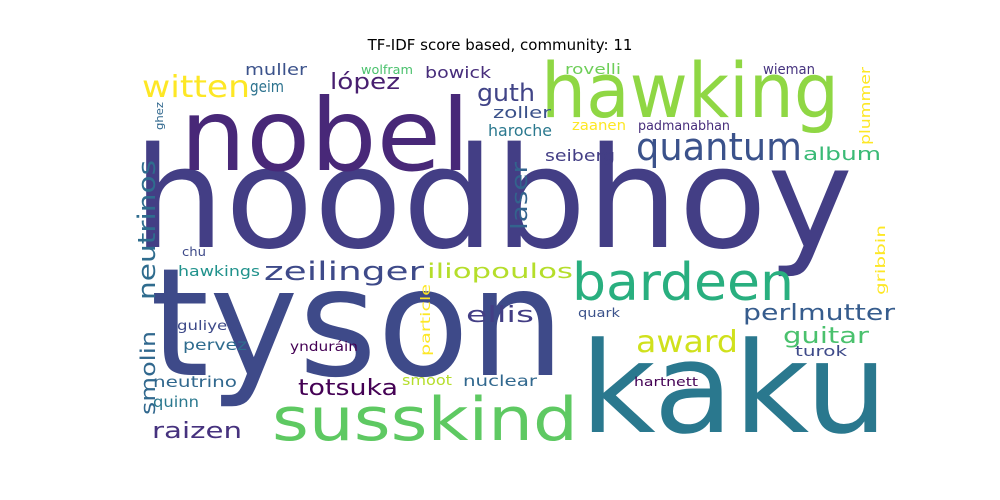 Image resolution: width=1000 pixels, height=500 pixels. I want to click on word-award: award, so click(687, 342).